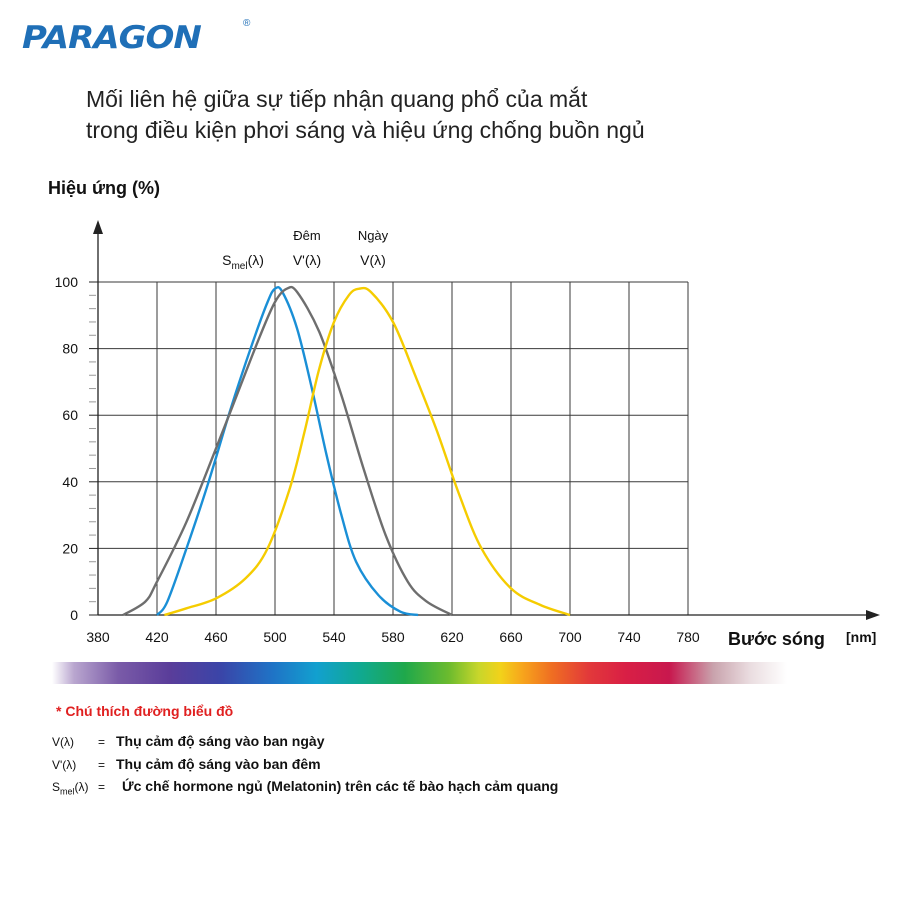 Image resolution: width=900 pixels, height=900 pixels. What do you see at coordinates (157, 637) in the screenshot?
I see `x-tick-label: 420` at bounding box center [157, 637].